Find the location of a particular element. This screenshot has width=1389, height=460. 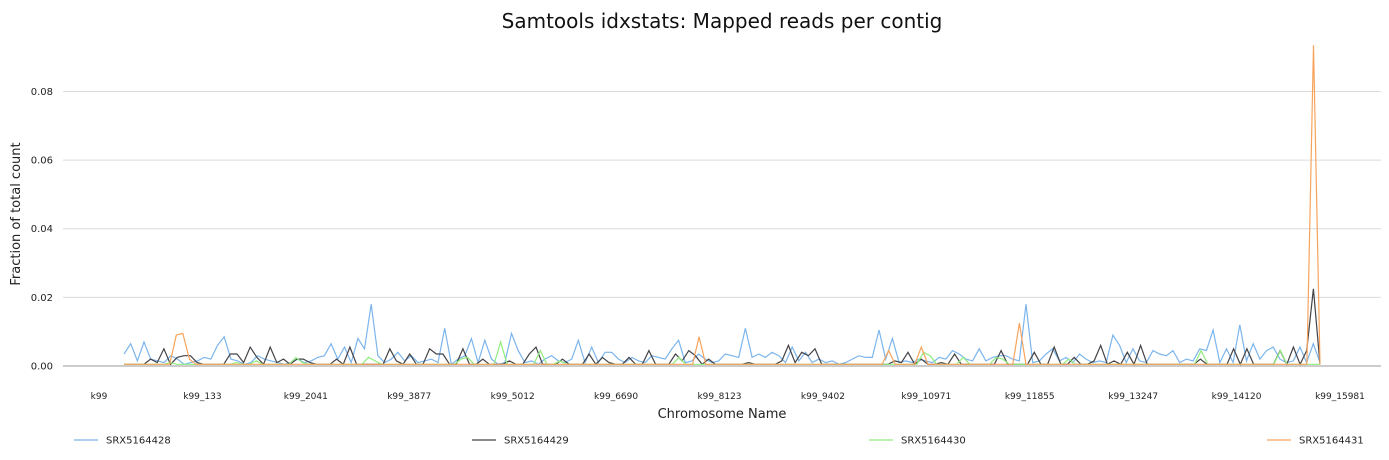

y-tick-label: 0.00 is located at coordinates (42, 367).